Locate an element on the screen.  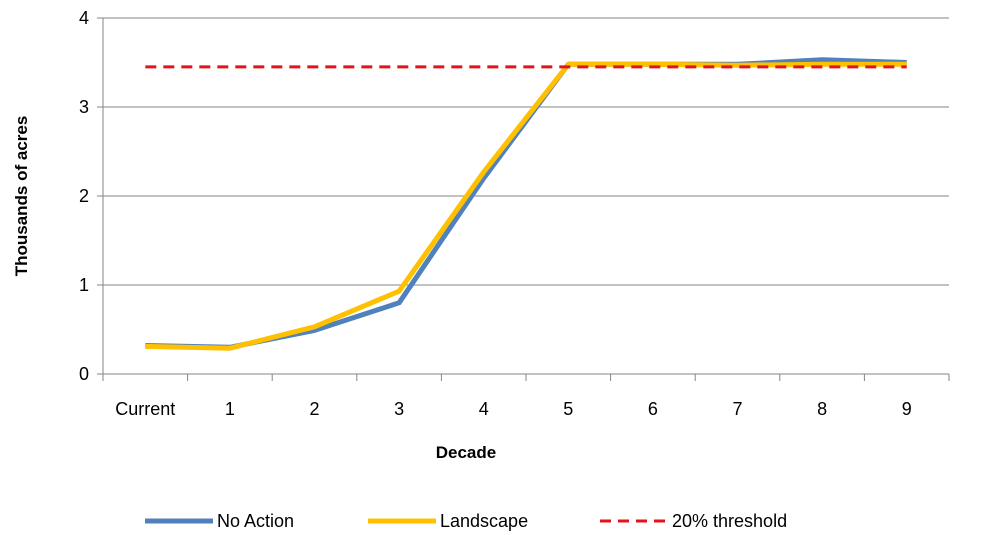
x-tick-label: 9 is located at coordinates (907, 409).